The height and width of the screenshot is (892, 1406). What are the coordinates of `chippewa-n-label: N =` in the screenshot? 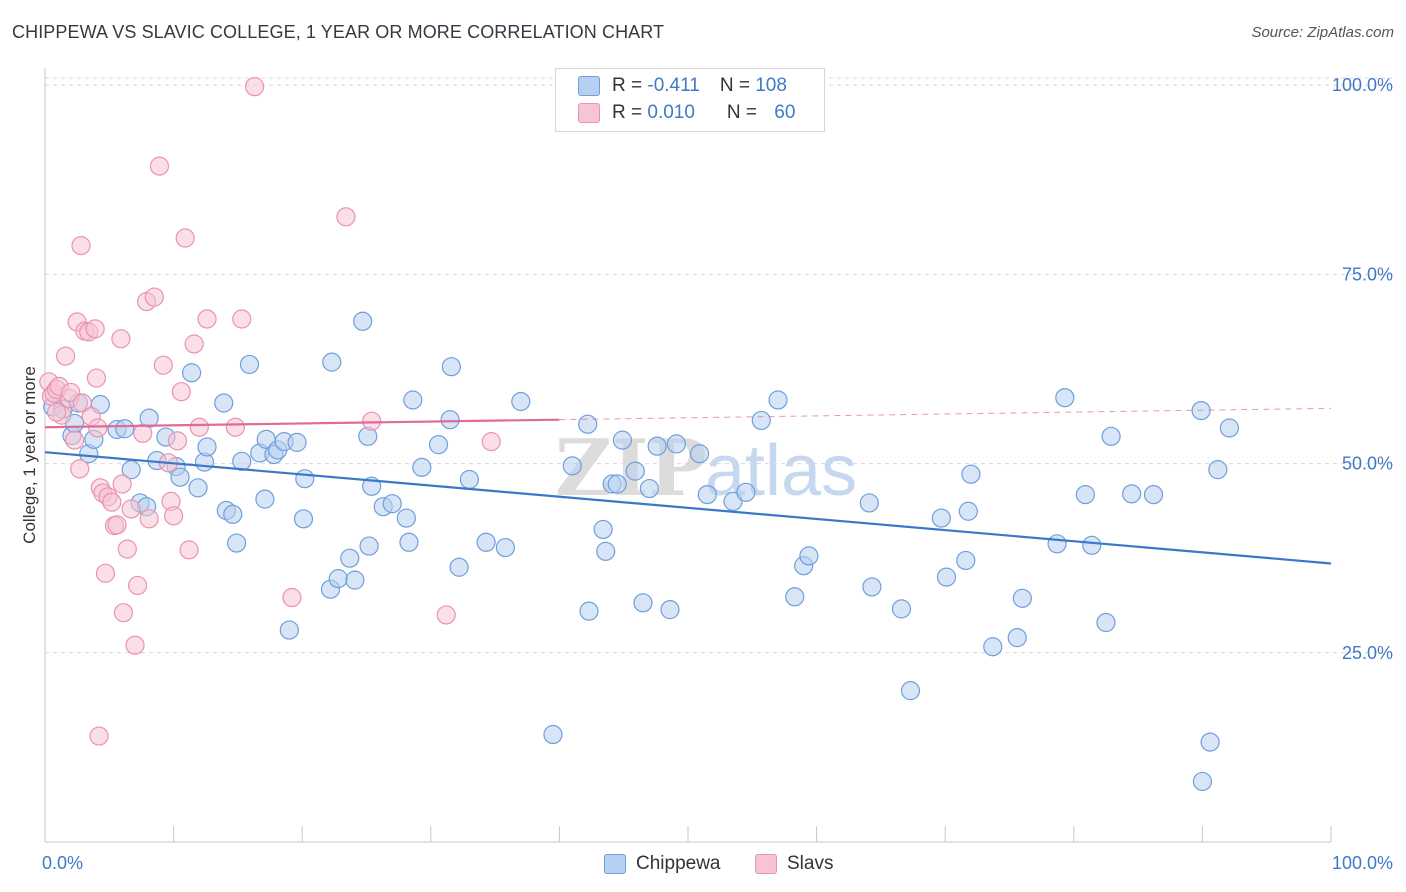 It's located at (737, 85).